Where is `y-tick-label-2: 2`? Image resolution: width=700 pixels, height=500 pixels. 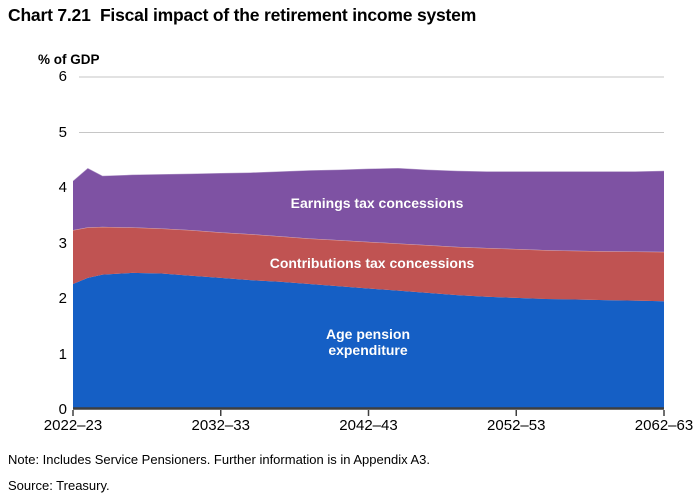
y-tick-label-2: 2 is located at coordinates (62, 298).